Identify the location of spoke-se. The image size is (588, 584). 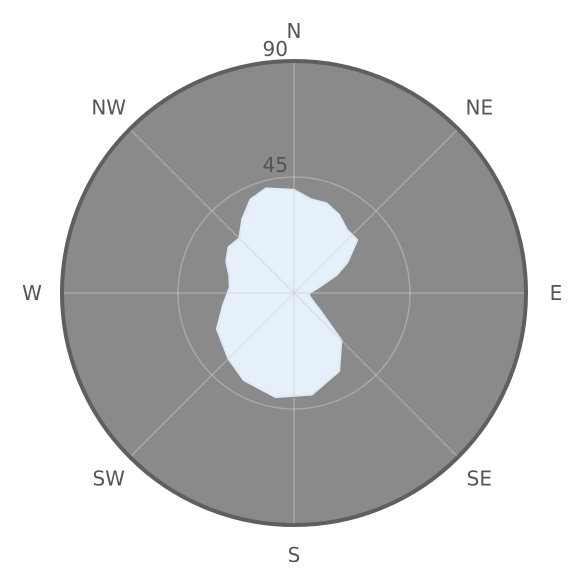
(376, 375).